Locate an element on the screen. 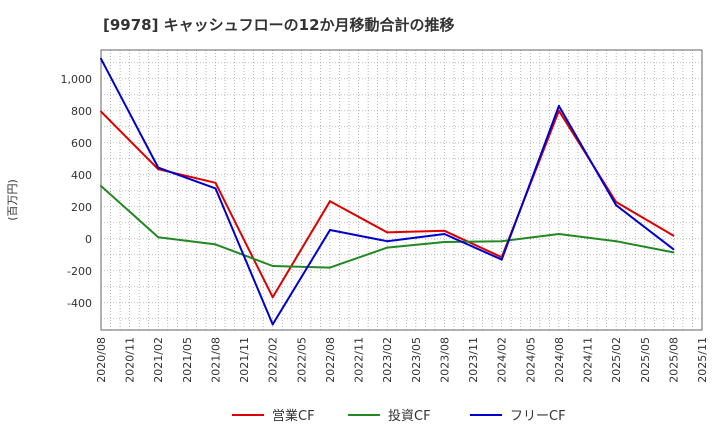 The image size is (720, 440). x-tick-label: 2022/08 is located at coordinates (330, 360).